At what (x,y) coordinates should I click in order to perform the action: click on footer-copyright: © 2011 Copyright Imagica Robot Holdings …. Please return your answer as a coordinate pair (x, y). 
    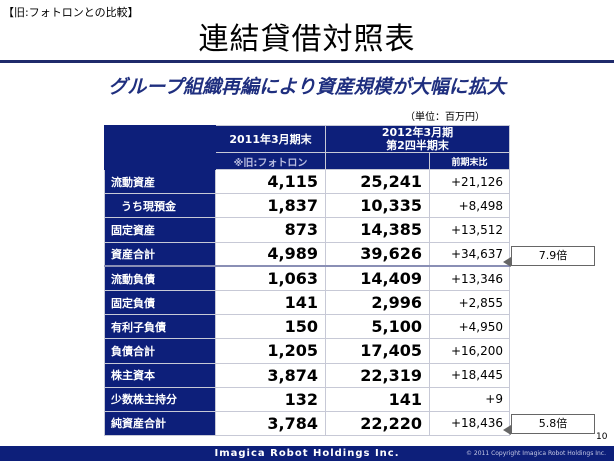
    Looking at the image, I should click on (535, 453).